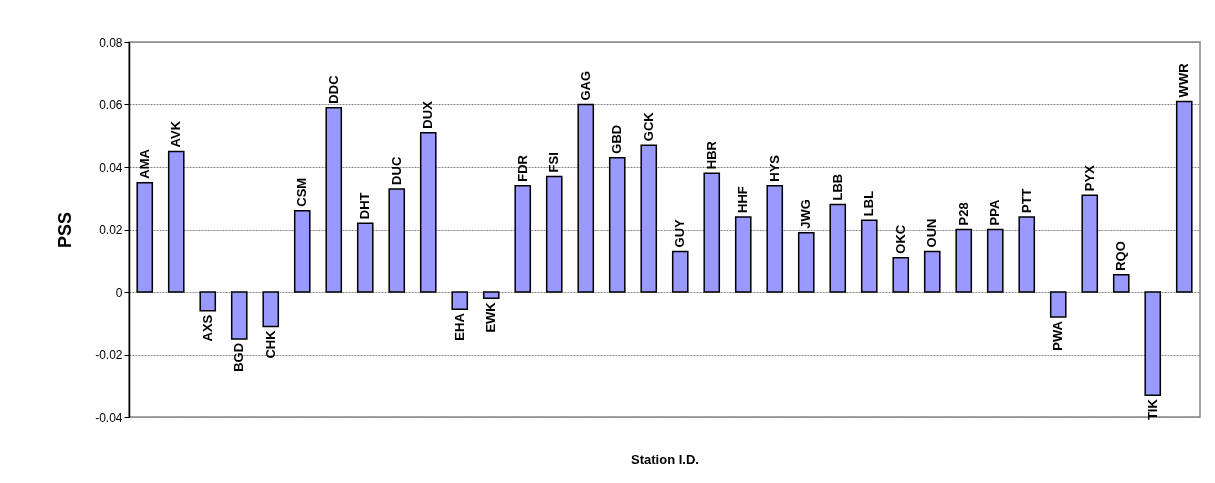 This screenshot has height=483, width=1215. I want to click on x-tick-label: OUN, so click(932, 233).